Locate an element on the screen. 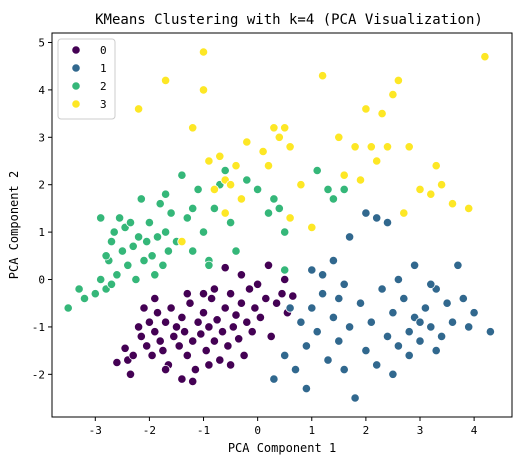  x-tick-label: 1 is located at coordinates (311, 430).